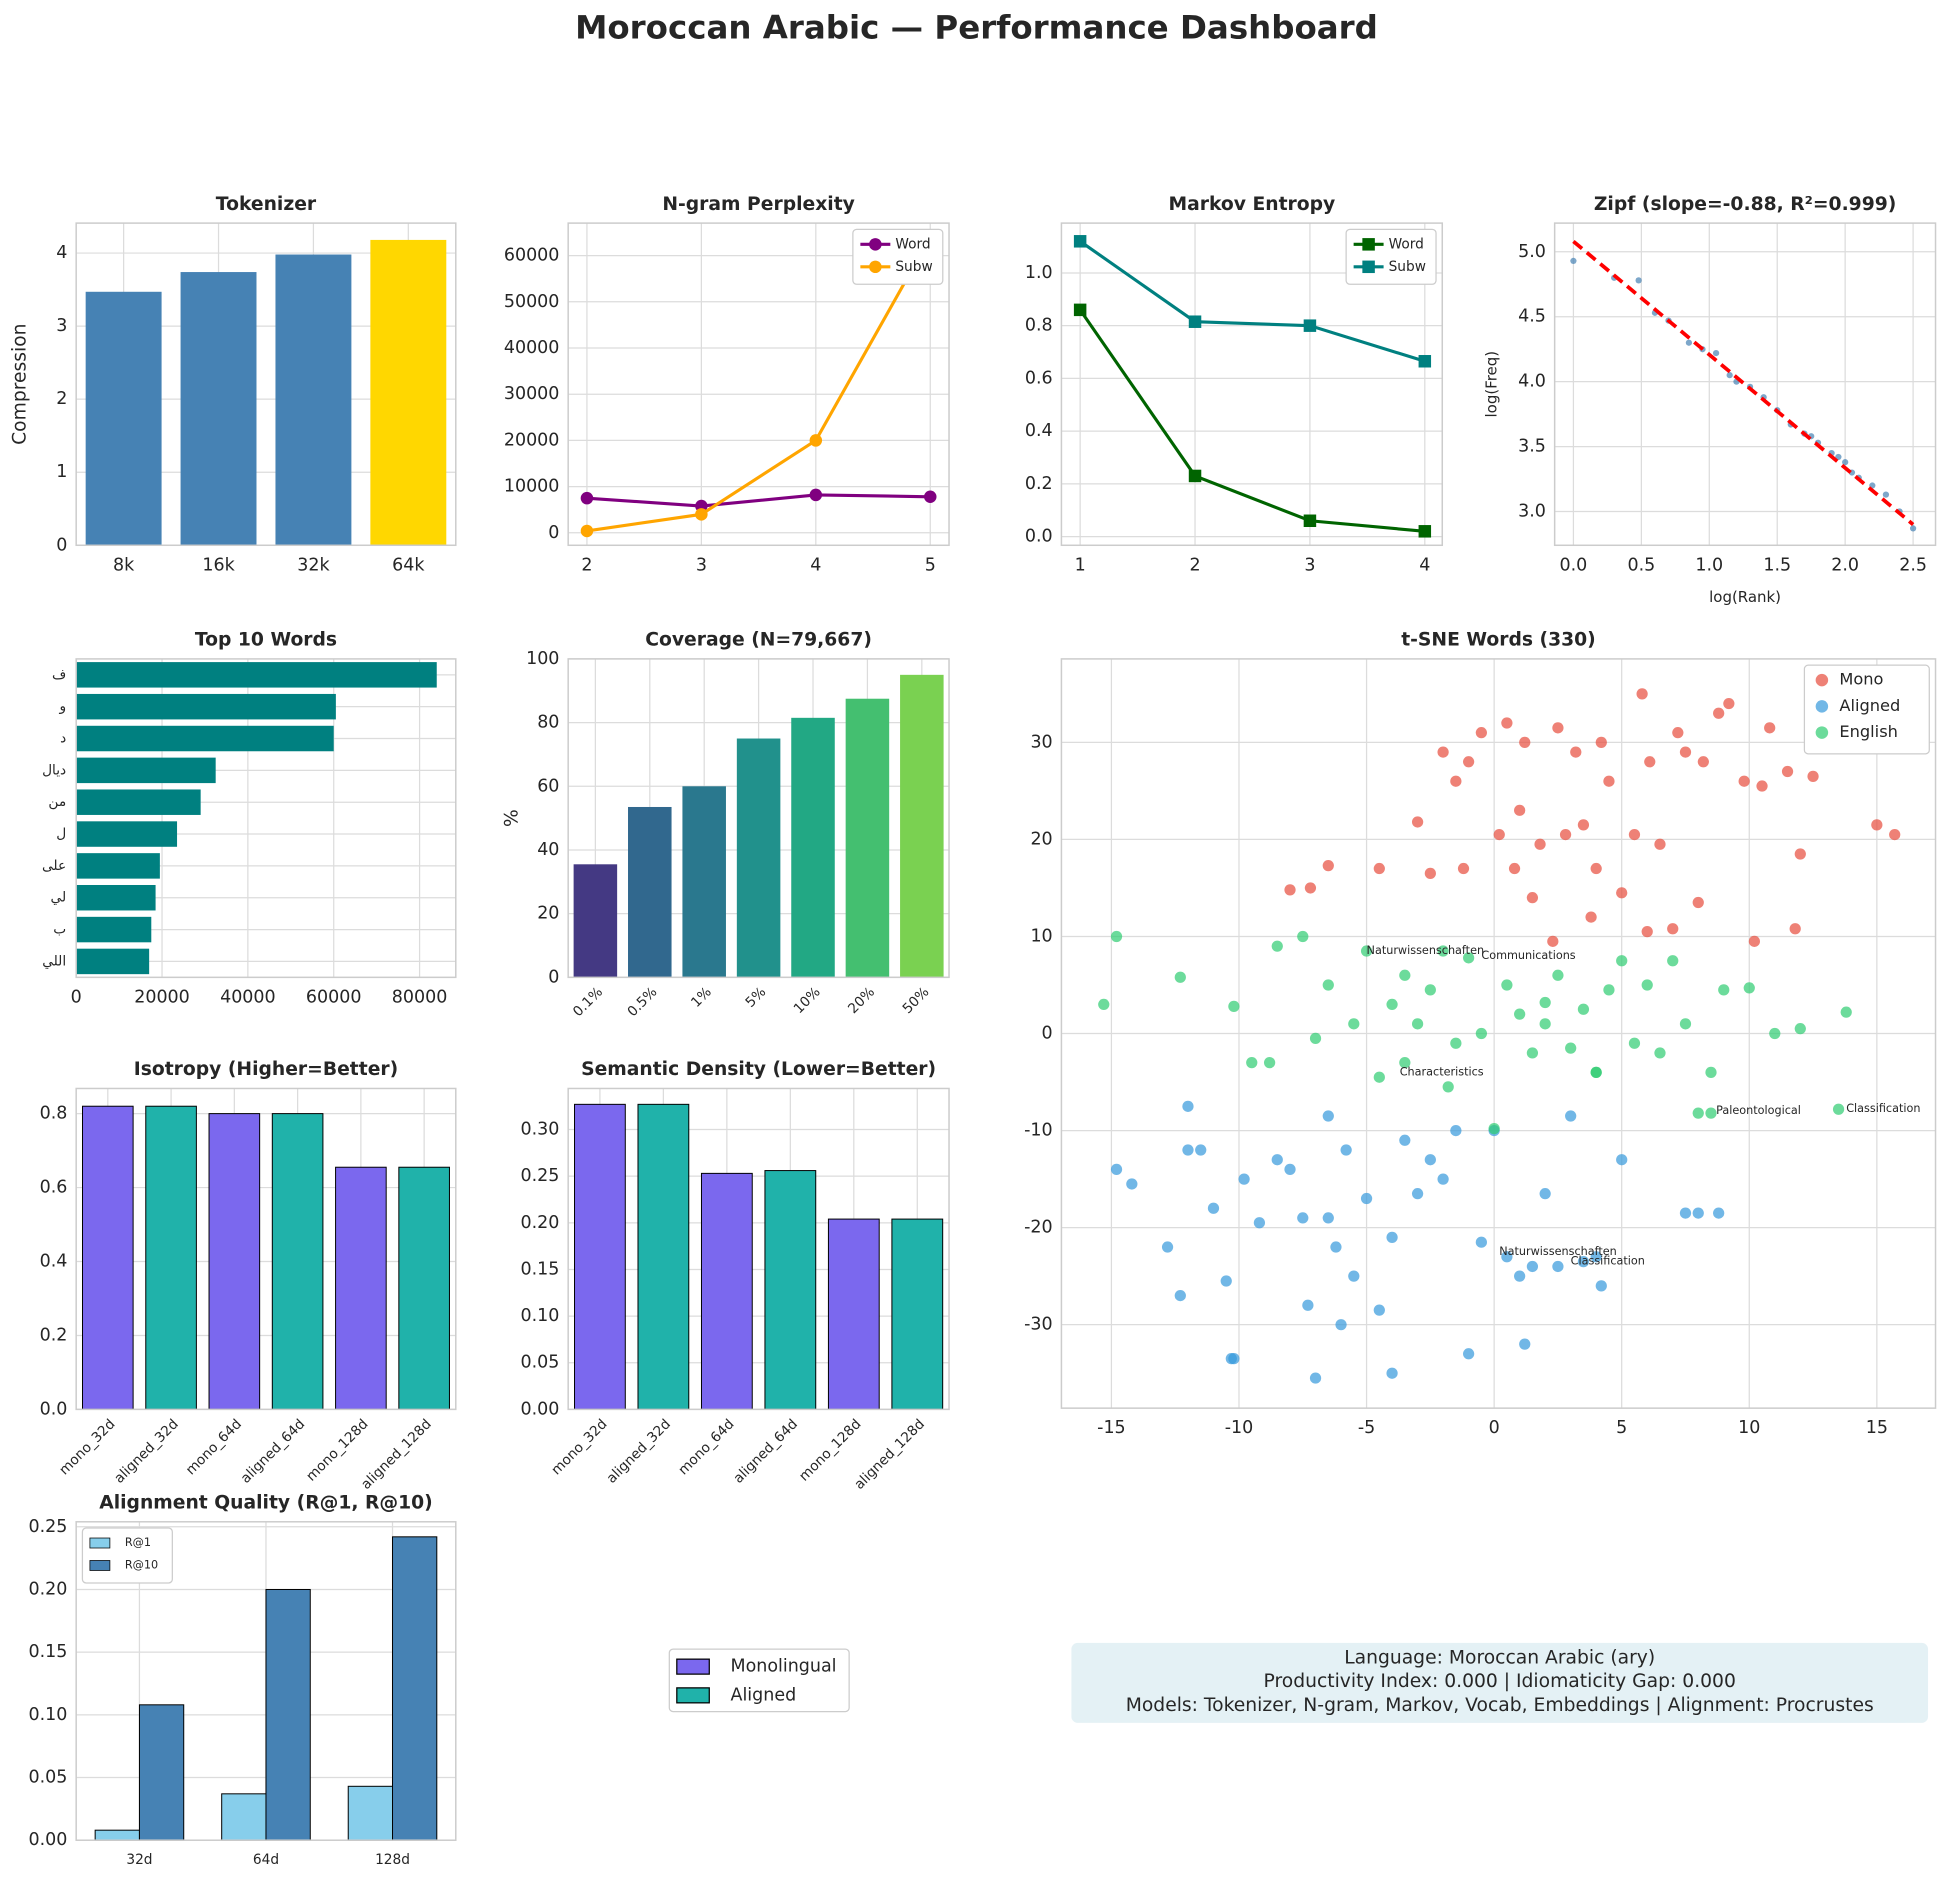 This screenshot has width=1958, height=1890. I want to click on y-tick-label: ف, so click(59, 675).